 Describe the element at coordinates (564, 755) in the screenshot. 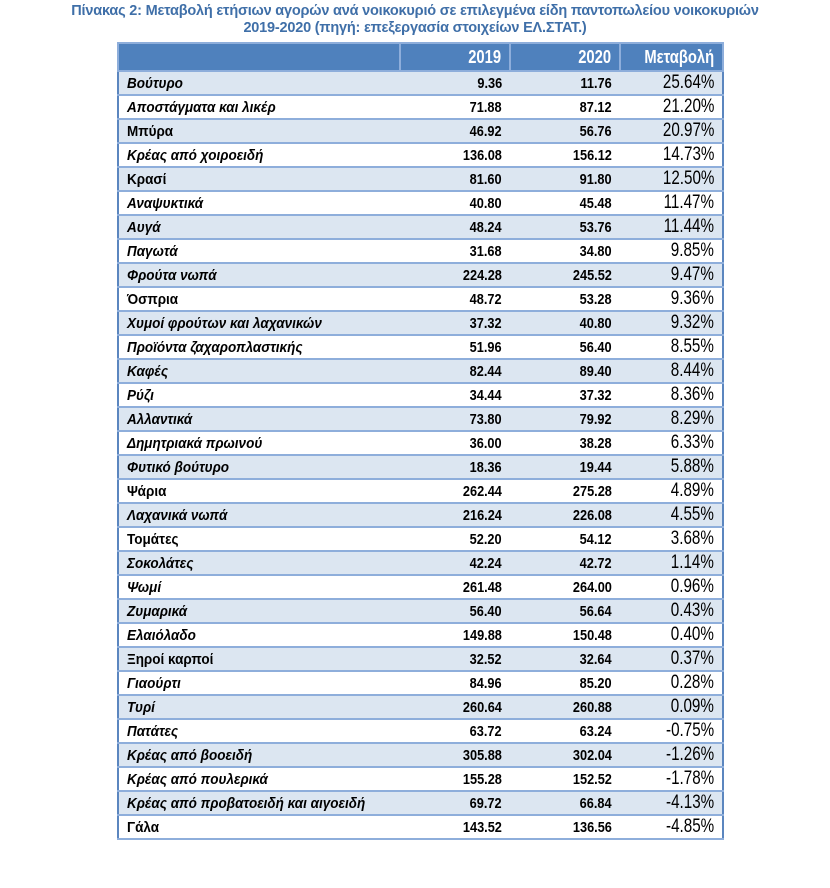

I see `value-2020: 302.04` at that location.